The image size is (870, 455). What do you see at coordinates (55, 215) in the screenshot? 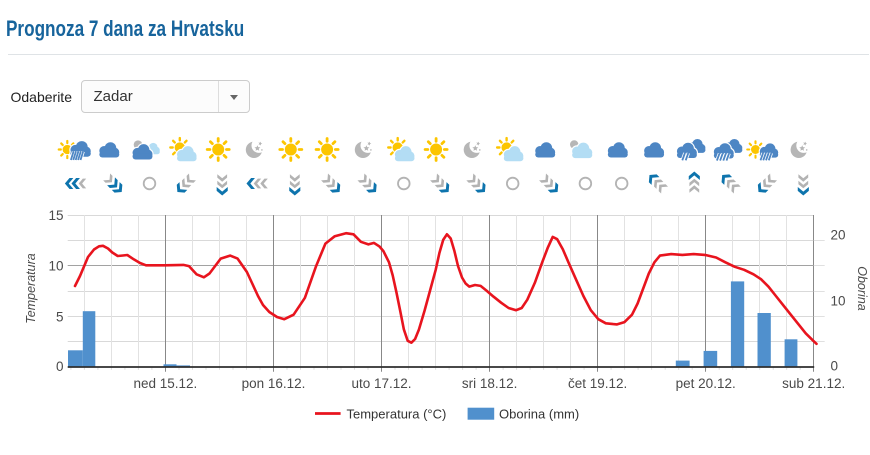
I see `svg-text: 15` at bounding box center [55, 215].